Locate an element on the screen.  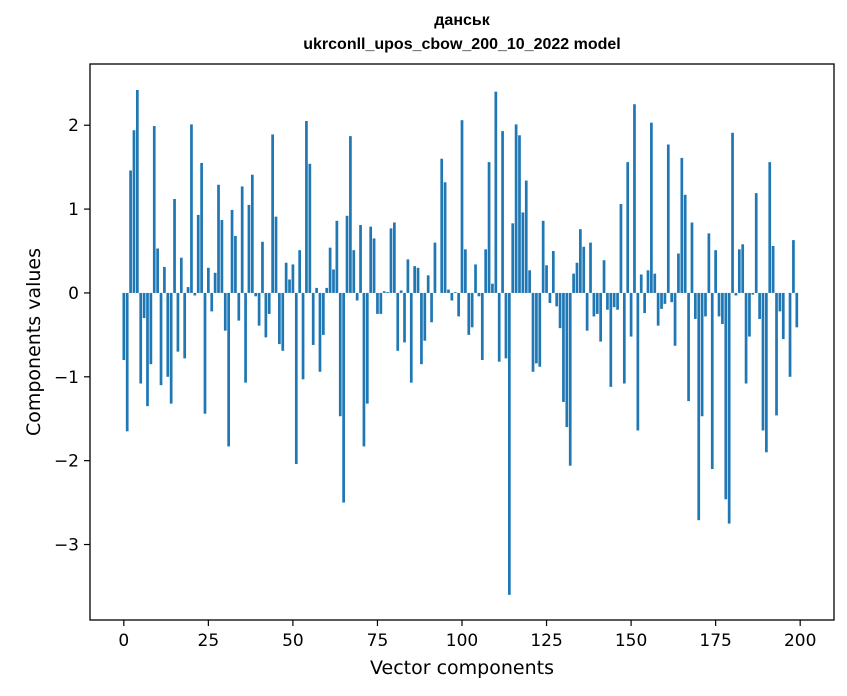
x-tick-label: 125 is located at coordinates (546, 641).